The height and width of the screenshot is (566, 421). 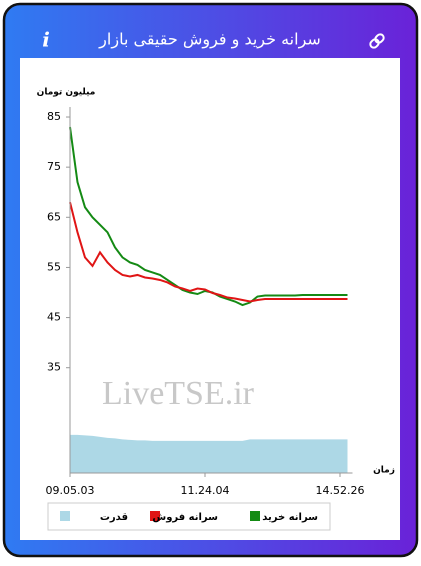 I want to click on legend-box, so click(x=189, y=516).